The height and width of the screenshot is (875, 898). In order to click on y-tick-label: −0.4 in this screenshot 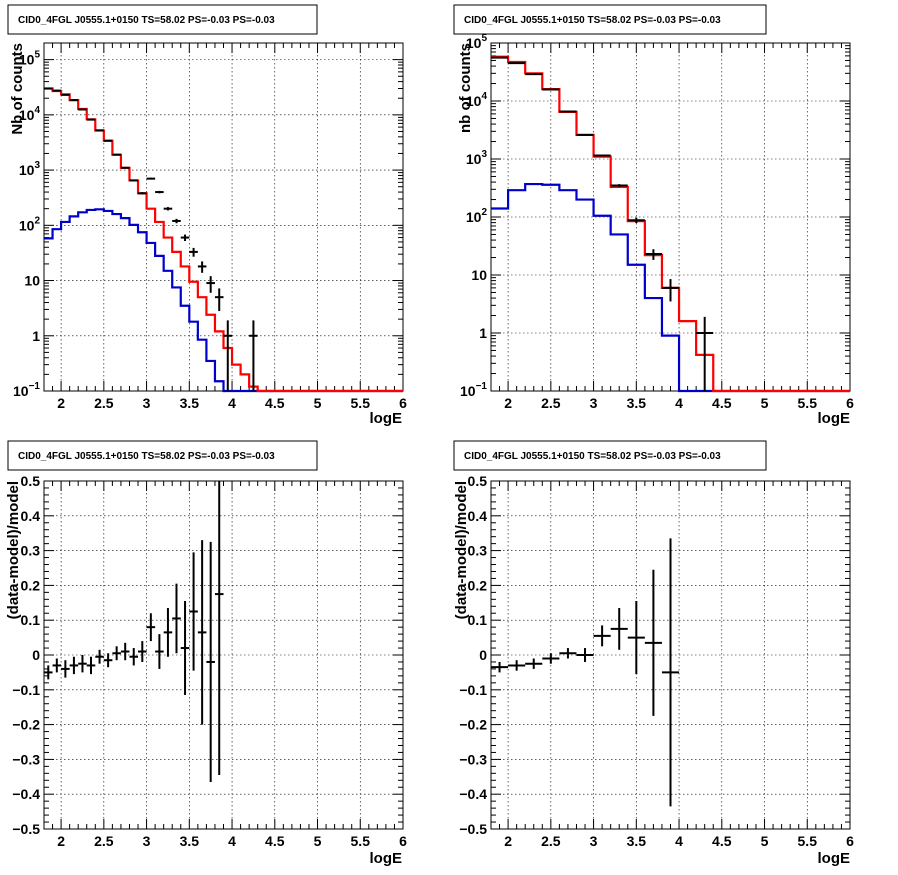, I will do `click(26, 794)`.